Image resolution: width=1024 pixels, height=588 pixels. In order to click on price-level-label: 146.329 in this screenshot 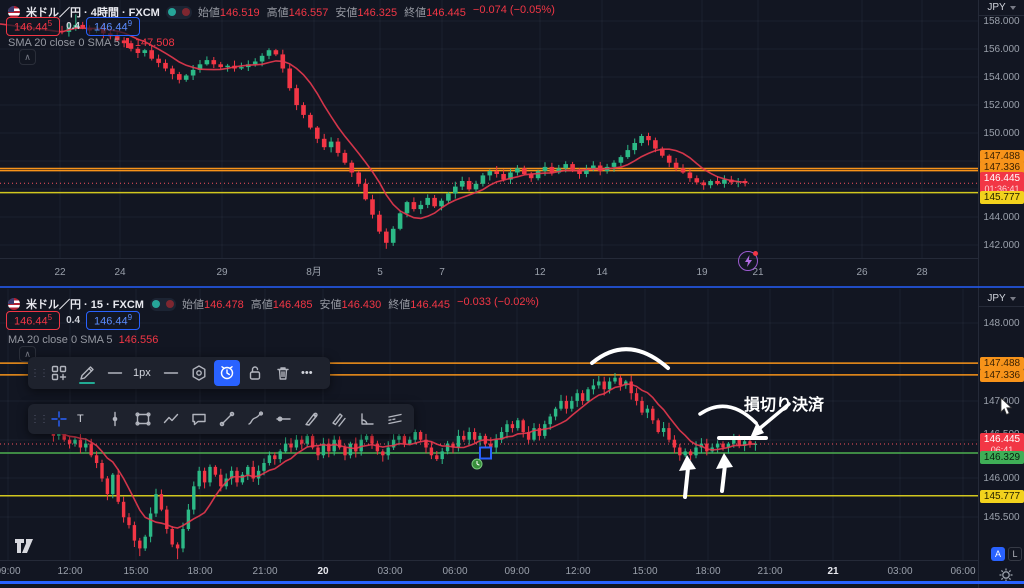, I will do `click(1002, 457)`.